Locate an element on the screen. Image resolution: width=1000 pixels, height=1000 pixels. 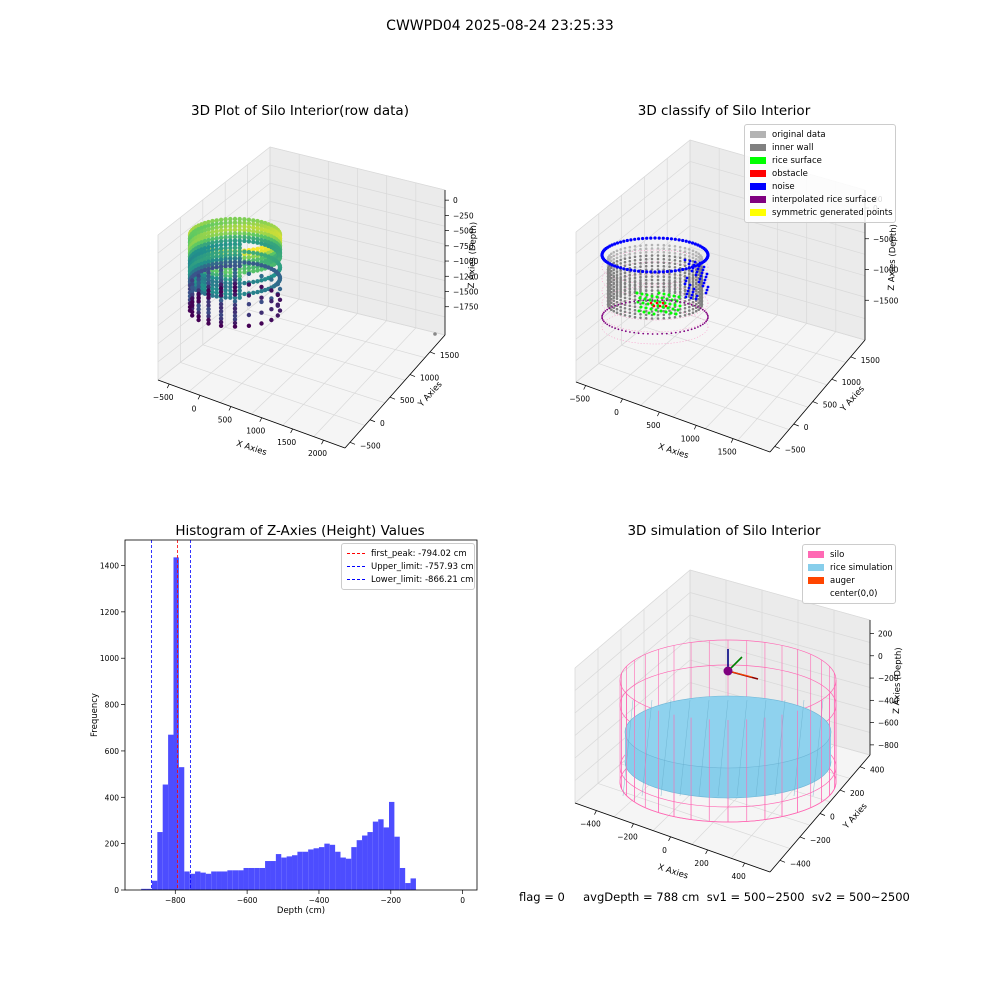
panel1-x-axis-label: X Axies is located at coordinates (251, 448).